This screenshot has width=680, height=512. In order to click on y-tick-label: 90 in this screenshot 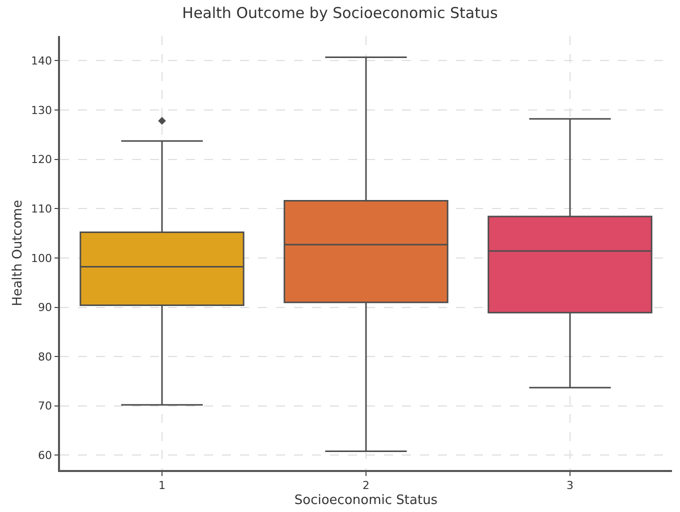, I will do `click(45, 307)`.